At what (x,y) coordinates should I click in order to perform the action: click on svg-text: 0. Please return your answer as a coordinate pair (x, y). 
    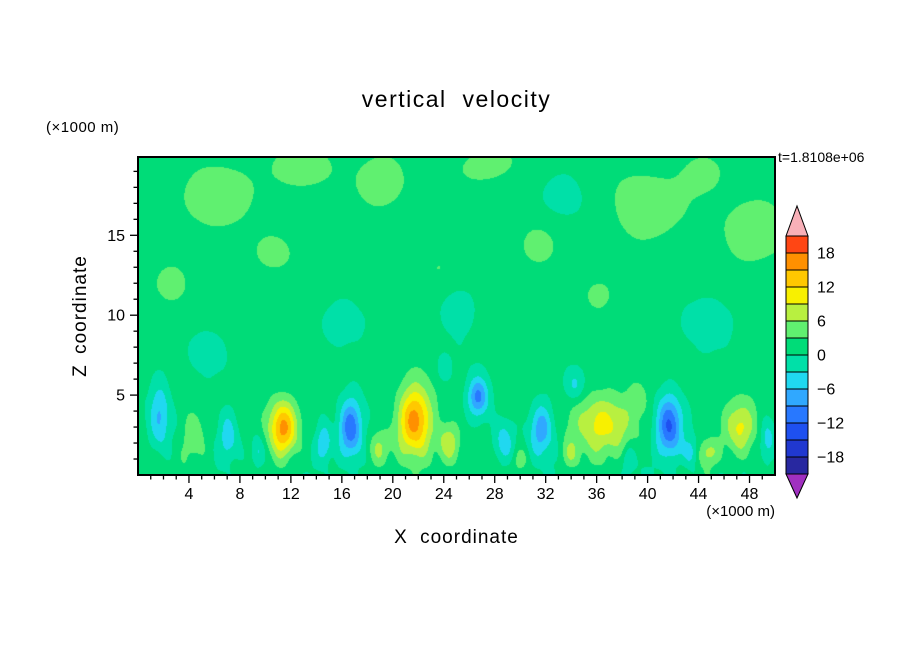
    Looking at the image, I should click on (821, 356).